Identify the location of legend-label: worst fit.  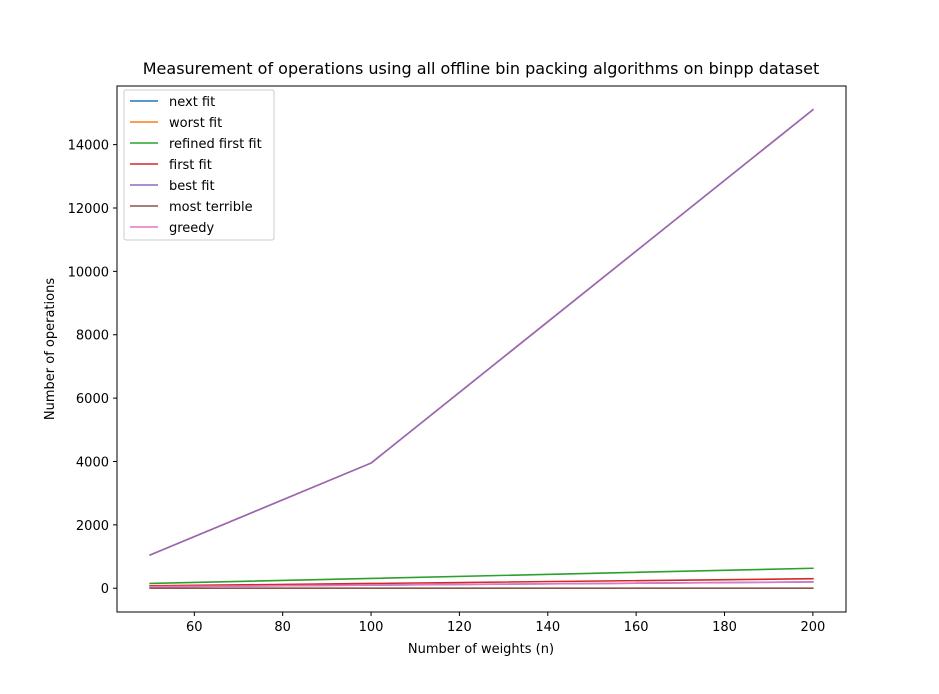
(195, 123).